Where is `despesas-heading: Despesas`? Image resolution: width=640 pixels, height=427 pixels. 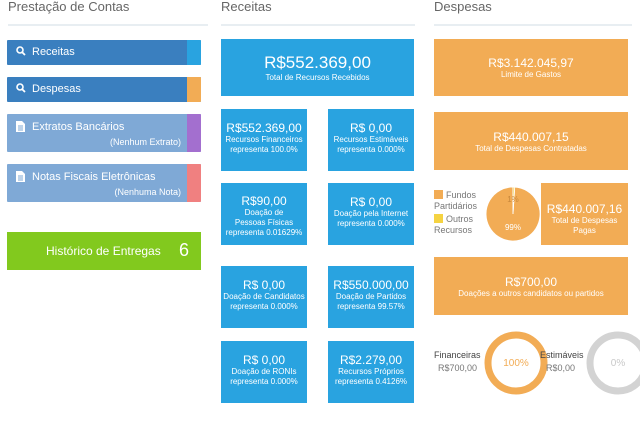
despesas-heading: Despesas is located at coordinates (463, 7).